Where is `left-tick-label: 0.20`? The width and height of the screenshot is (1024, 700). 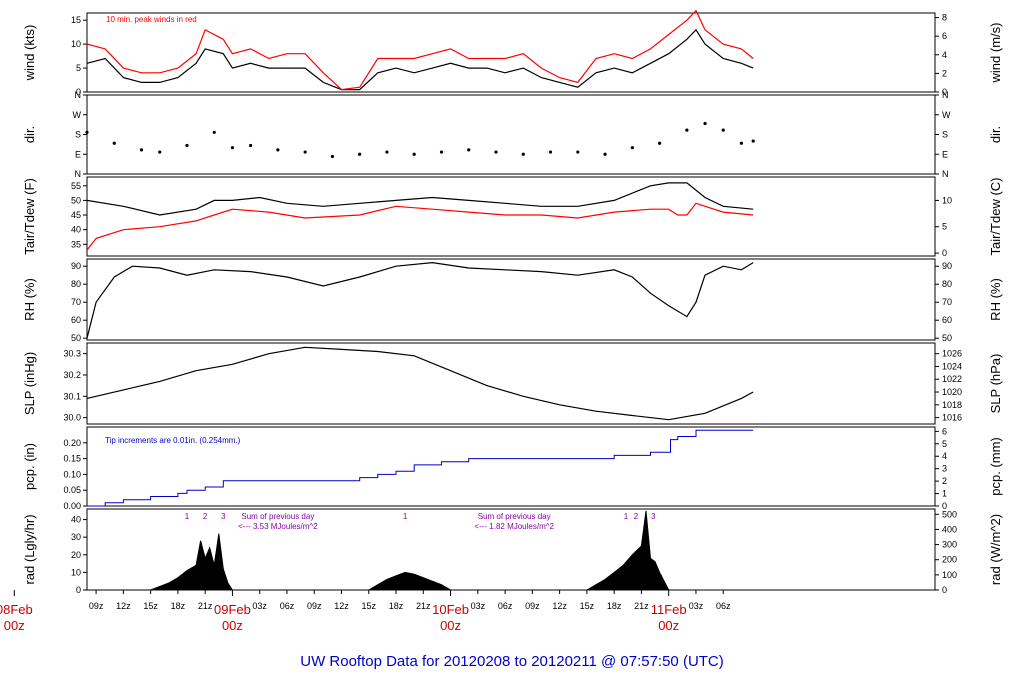 left-tick-label: 0.20 is located at coordinates (72, 443).